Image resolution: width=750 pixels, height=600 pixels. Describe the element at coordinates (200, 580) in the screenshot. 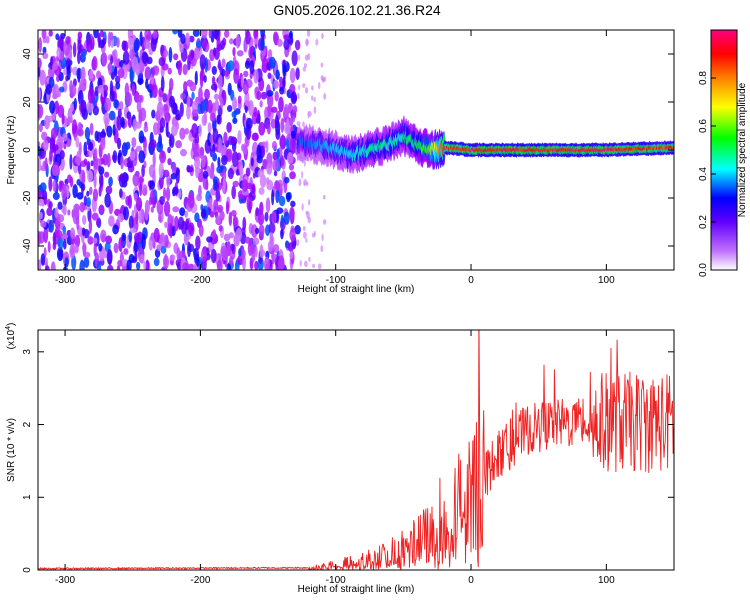

I see `snr-x-tick-label: -200` at that location.